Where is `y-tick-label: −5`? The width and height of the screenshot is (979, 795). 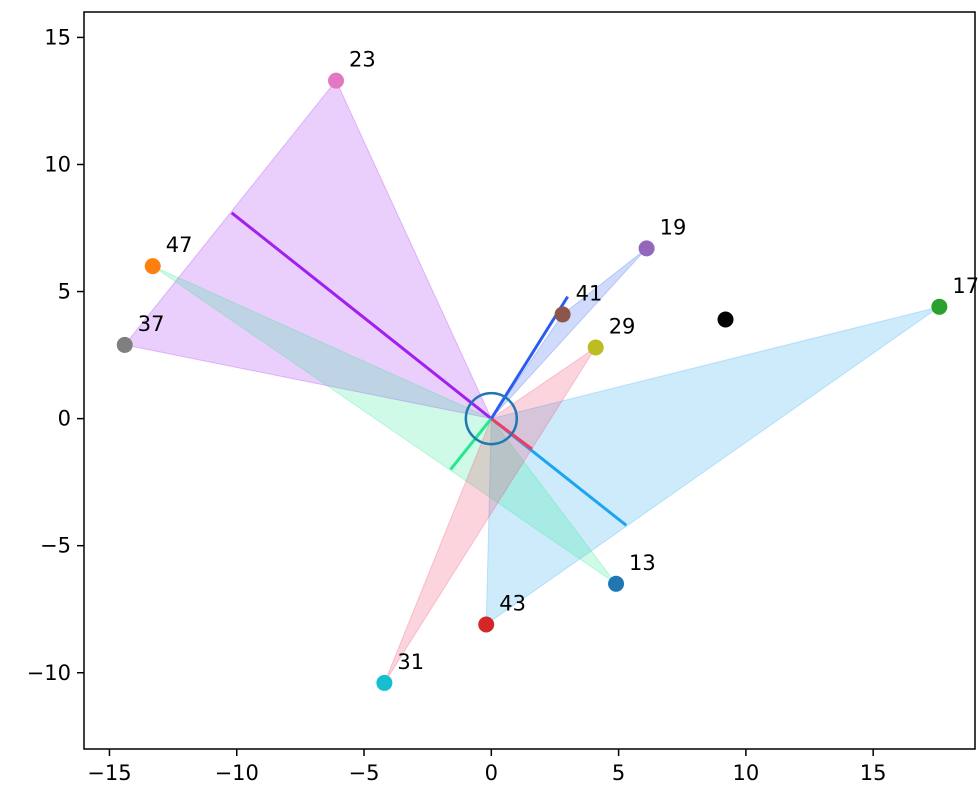 y-tick-label: −5 is located at coordinates (55, 546).